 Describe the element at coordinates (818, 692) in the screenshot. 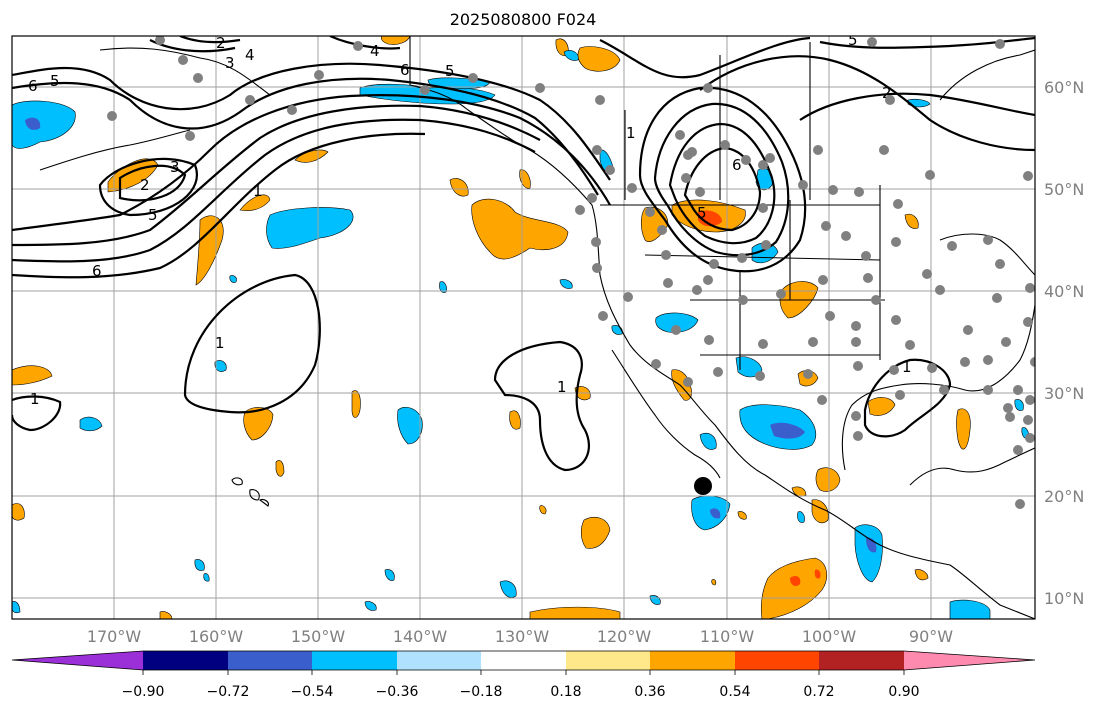

I see `colorbar-tick-label: 0.72` at that location.